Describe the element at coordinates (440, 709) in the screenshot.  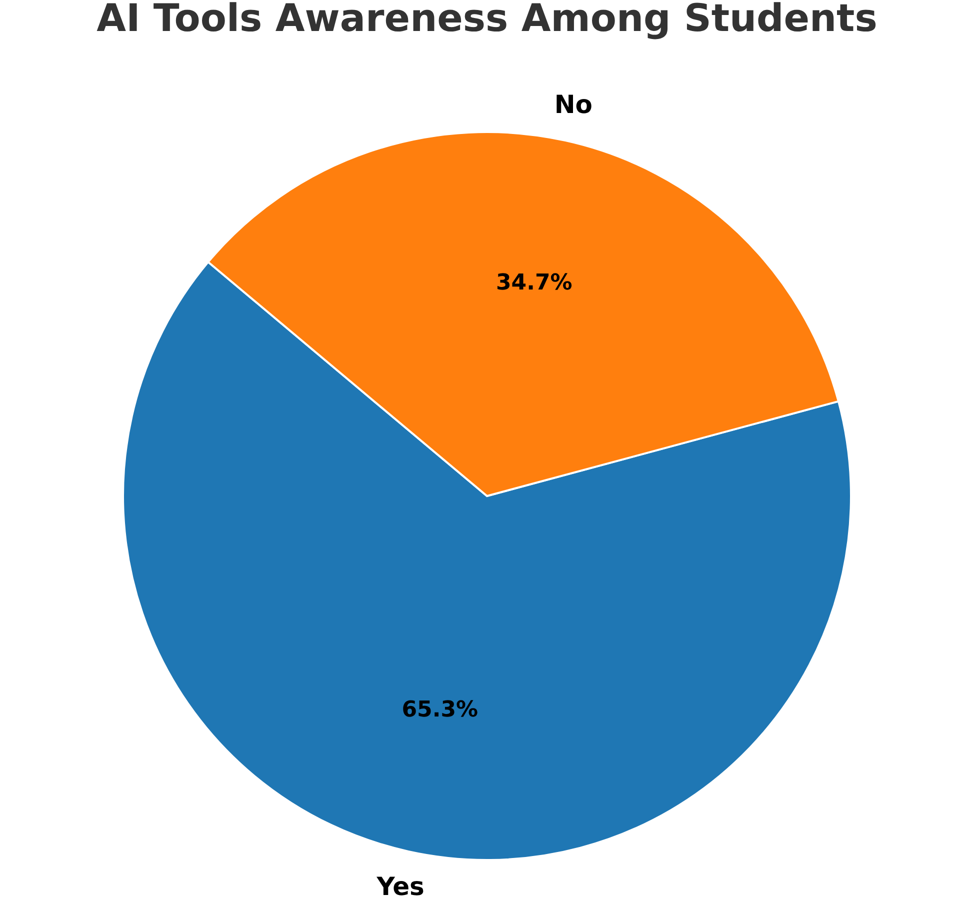
I see `data-label: 65.3%` at that location.